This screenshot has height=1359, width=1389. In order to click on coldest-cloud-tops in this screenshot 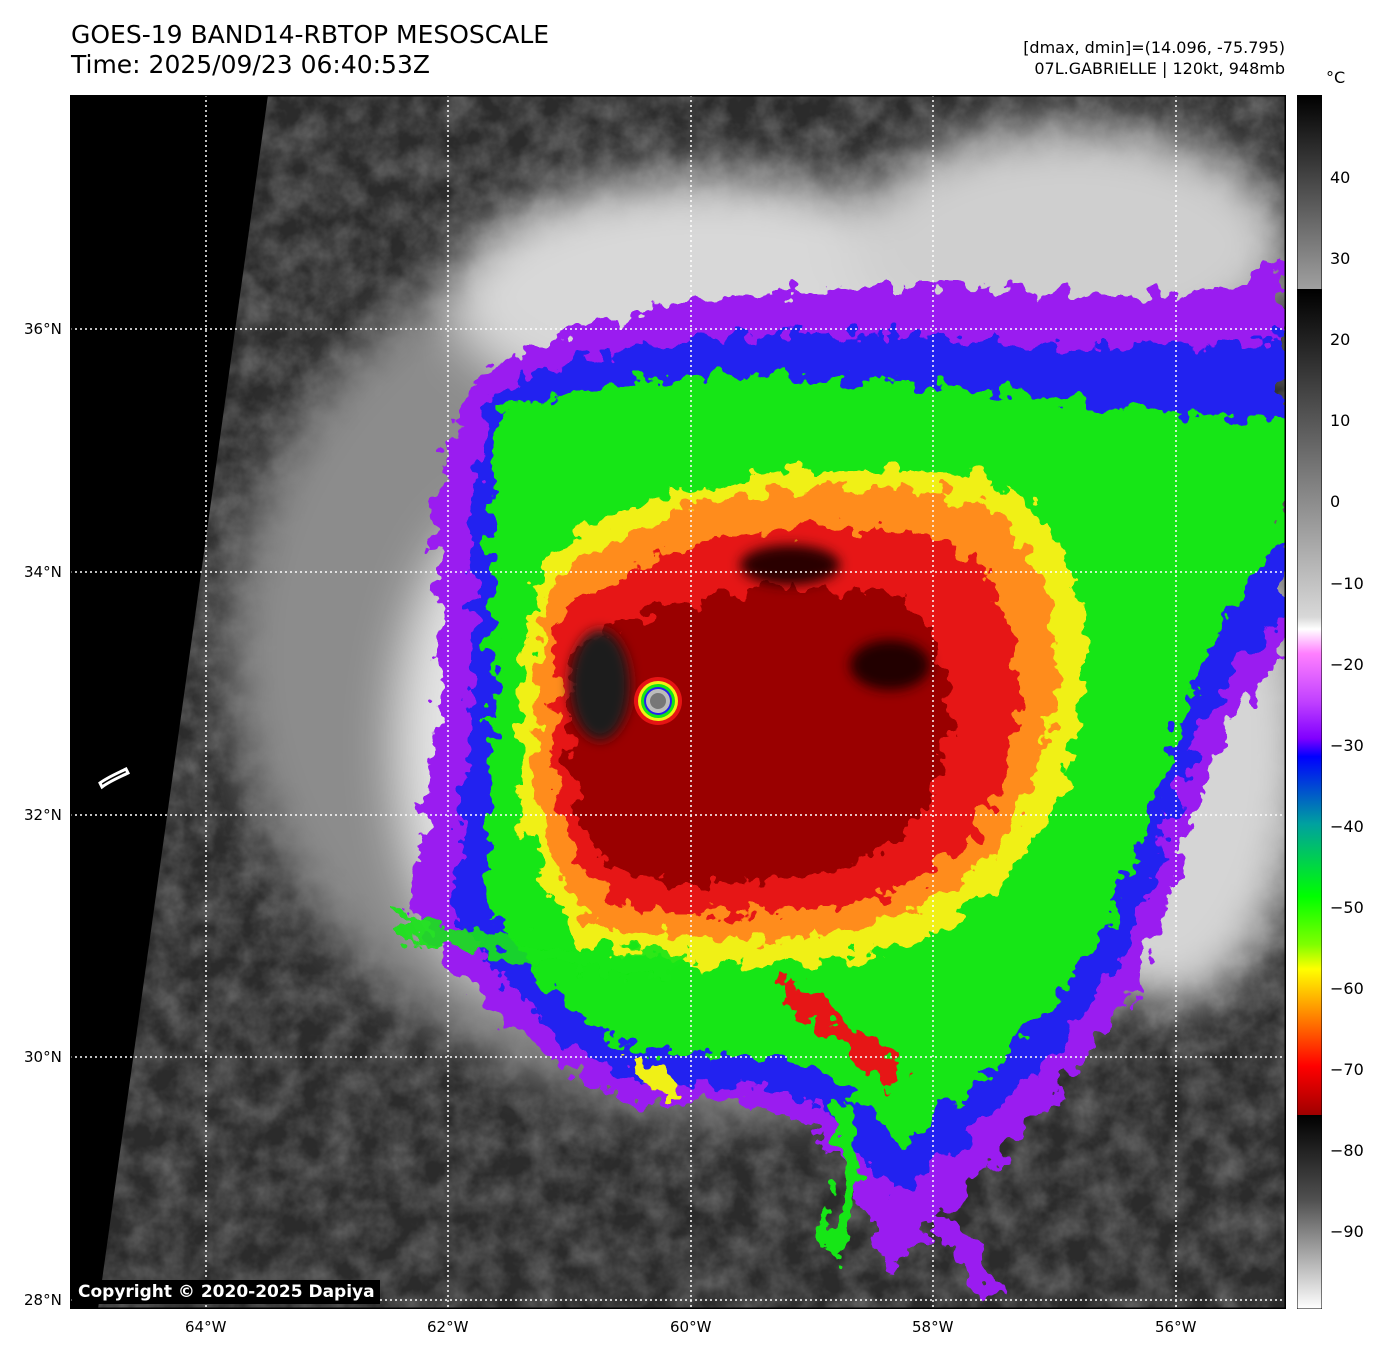, I will do `click(750, 642)`.